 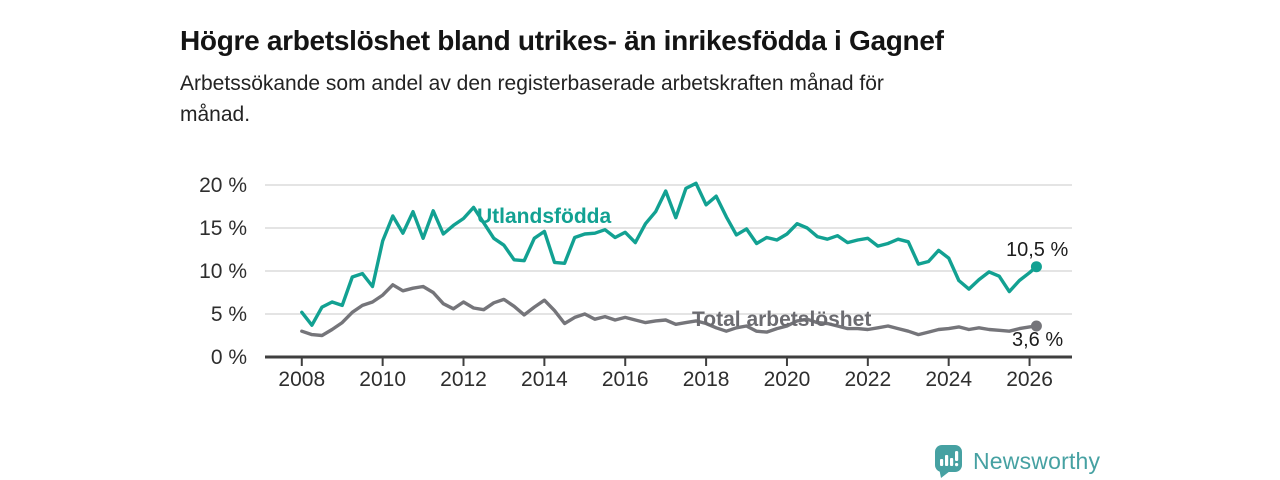 I want to click on y-axis-label: 10 %, so click(x=223, y=271).